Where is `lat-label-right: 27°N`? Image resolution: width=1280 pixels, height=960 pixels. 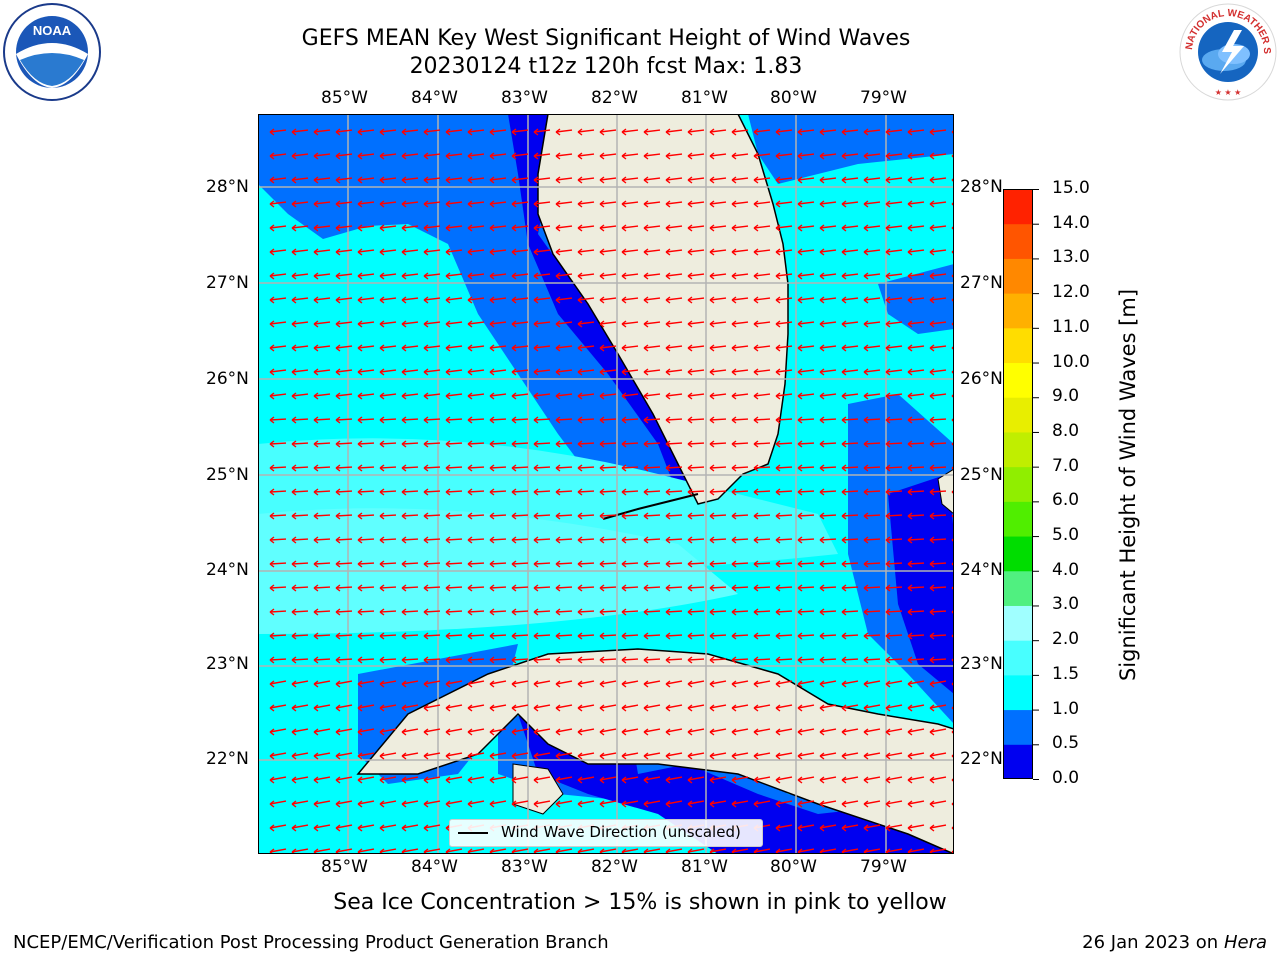
lat-label-right: 27°N is located at coordinates (981, 283).